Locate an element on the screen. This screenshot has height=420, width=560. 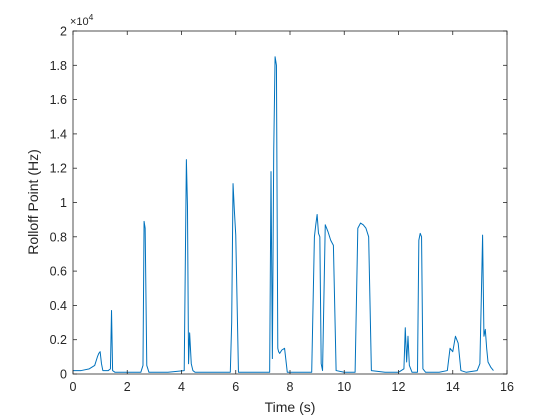
y-tick-label: 0 is located at coordinates (63, 375).